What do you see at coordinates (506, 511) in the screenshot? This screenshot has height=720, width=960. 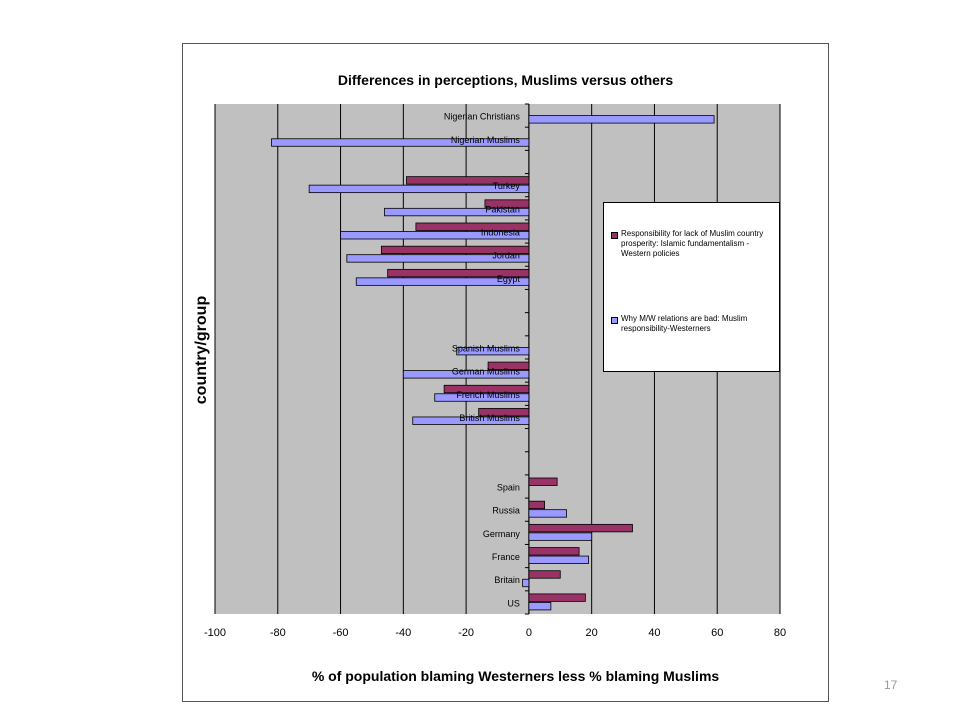 I see `category-label: Russia` at bounding box center [506, 511].